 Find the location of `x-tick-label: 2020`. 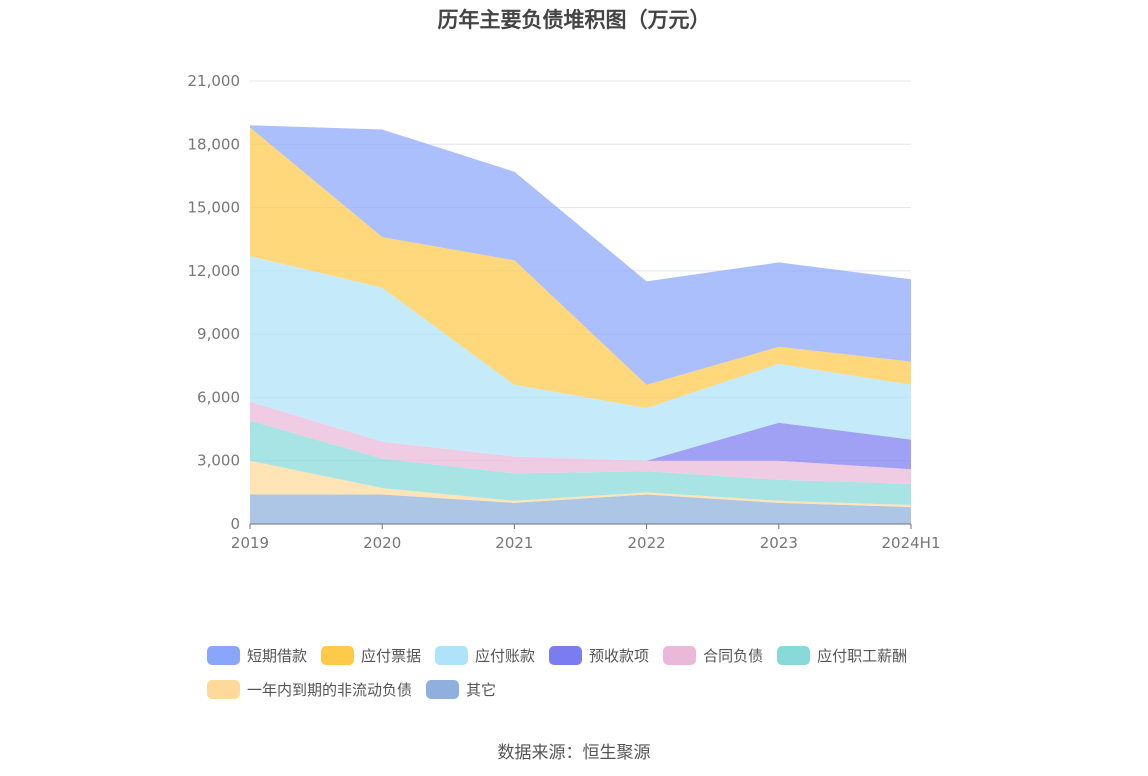

x-tick-label: 2020 is located at coordinates (382, 543).